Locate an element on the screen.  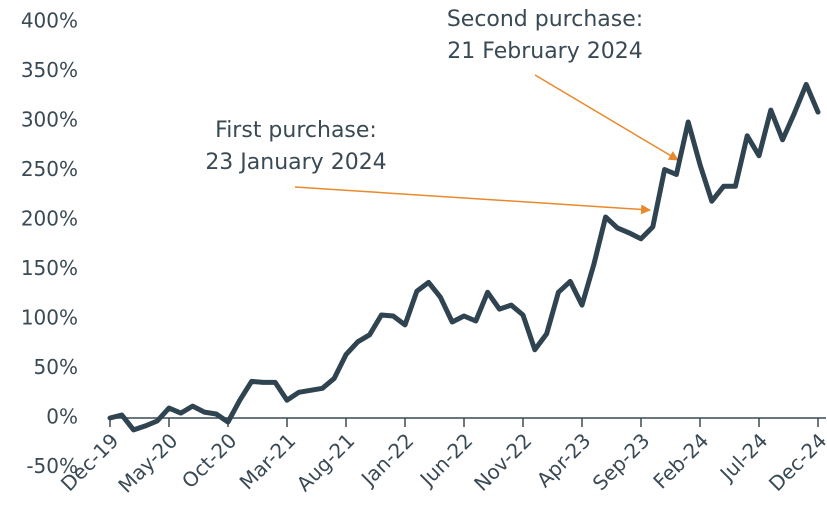
x-tick-label: Nov-22 is located at coordinates (502, 461).